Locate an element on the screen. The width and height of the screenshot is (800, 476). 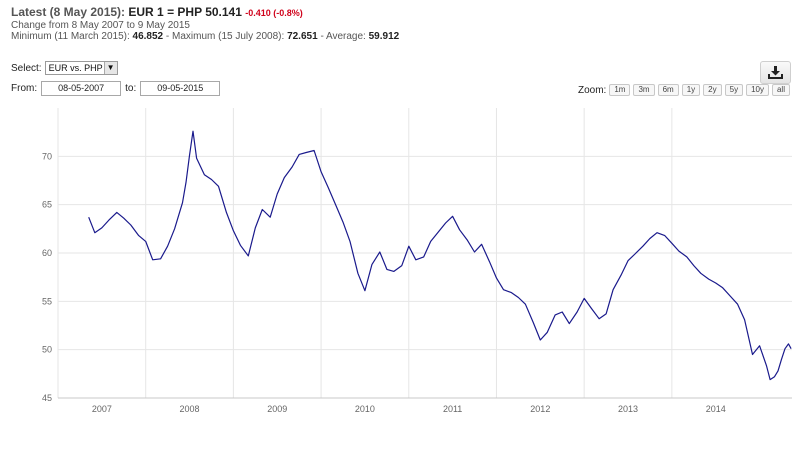
zoom-button-10y: 10y is located at coordinates (757, 90).